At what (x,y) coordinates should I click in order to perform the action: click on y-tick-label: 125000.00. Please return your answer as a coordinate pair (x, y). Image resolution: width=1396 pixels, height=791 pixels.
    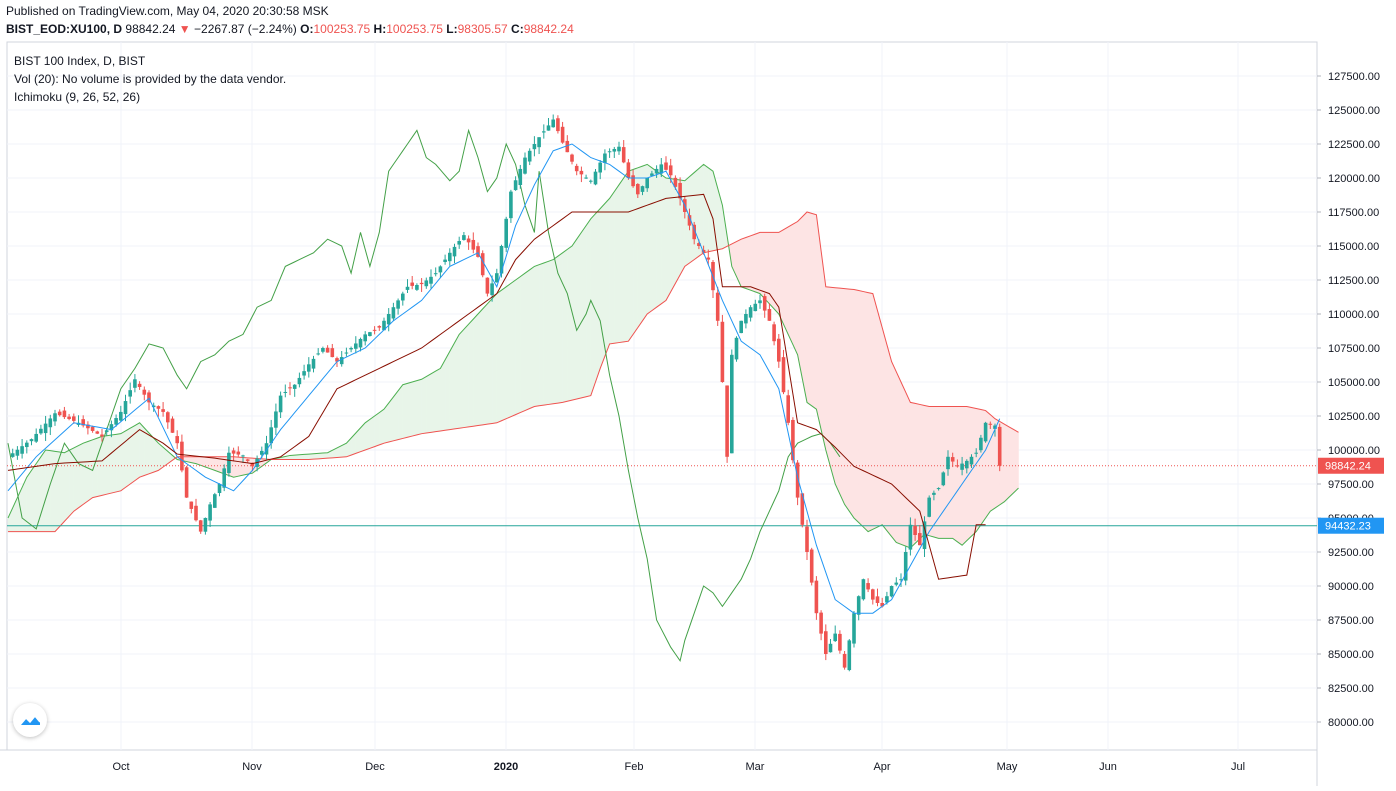
    Looking at the image, I should click on (1354, 111).